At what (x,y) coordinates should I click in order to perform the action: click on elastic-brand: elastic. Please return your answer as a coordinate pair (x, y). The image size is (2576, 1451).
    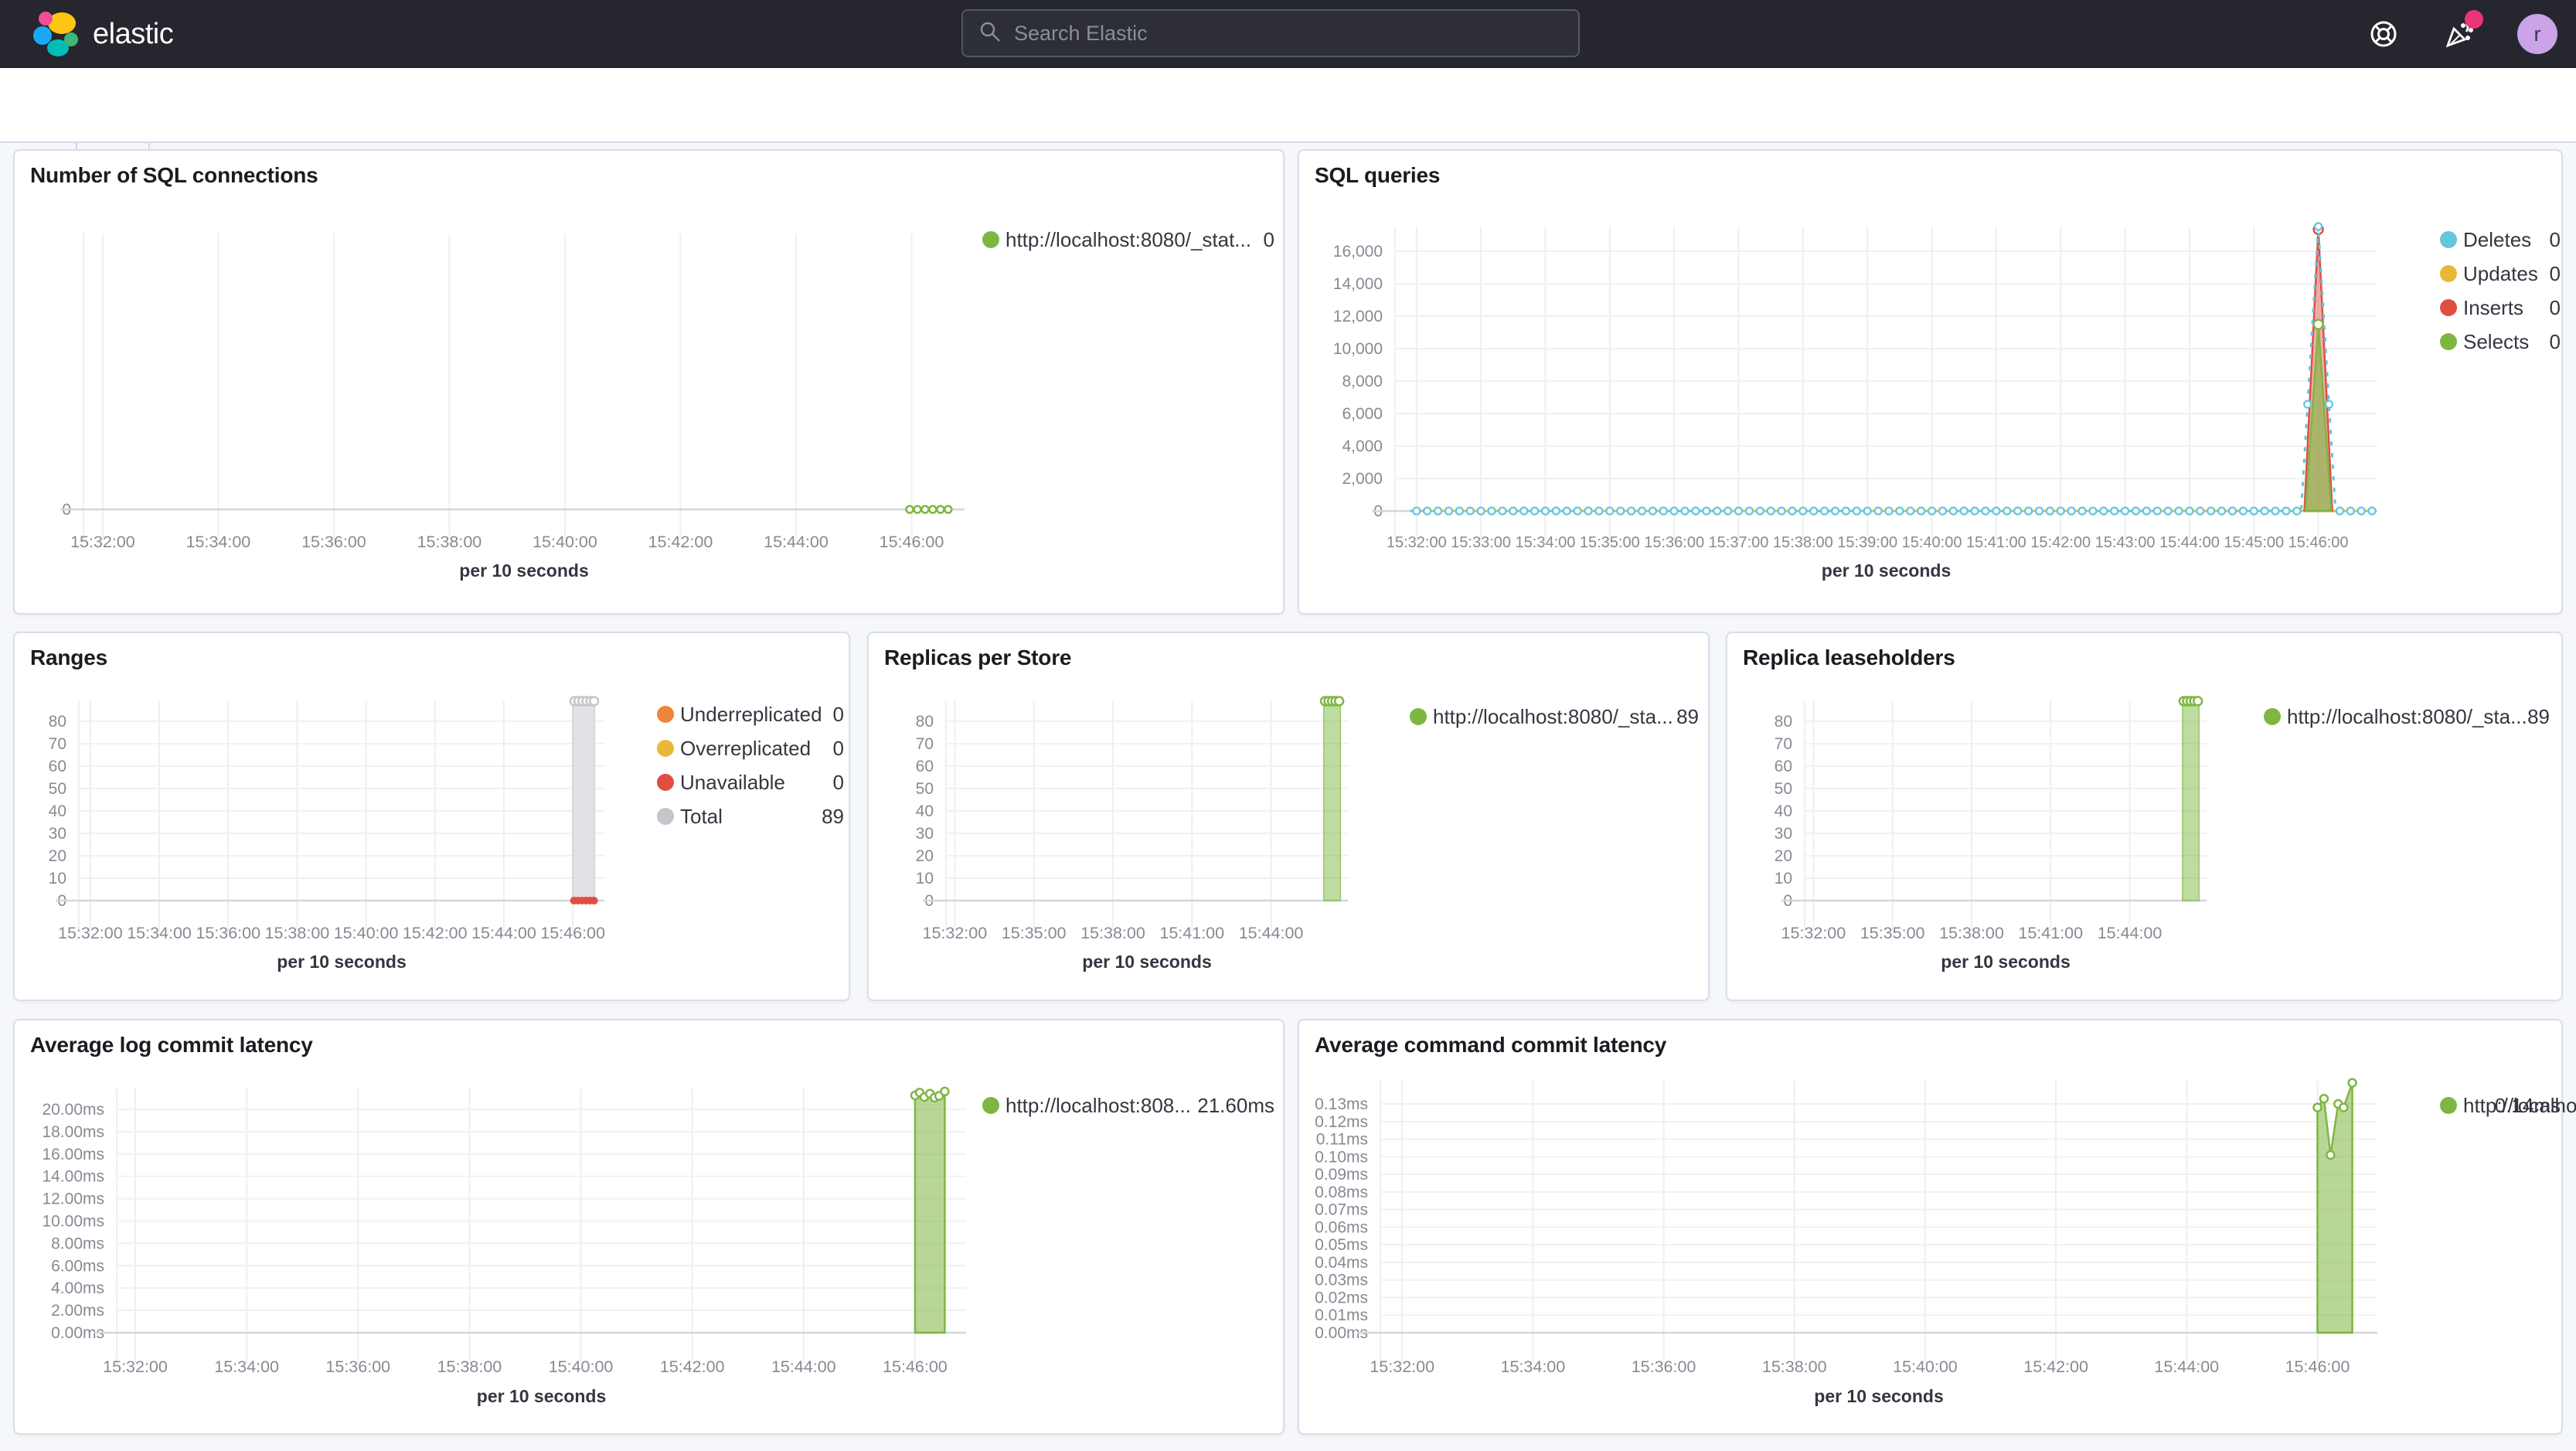
    Looking at the image, I should click on (98, 34).